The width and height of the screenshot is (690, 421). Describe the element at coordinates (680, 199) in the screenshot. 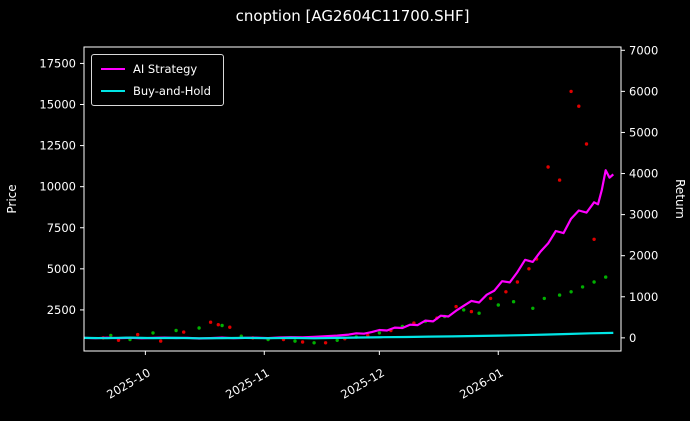

I see `right-axis-label: Return` at that location.